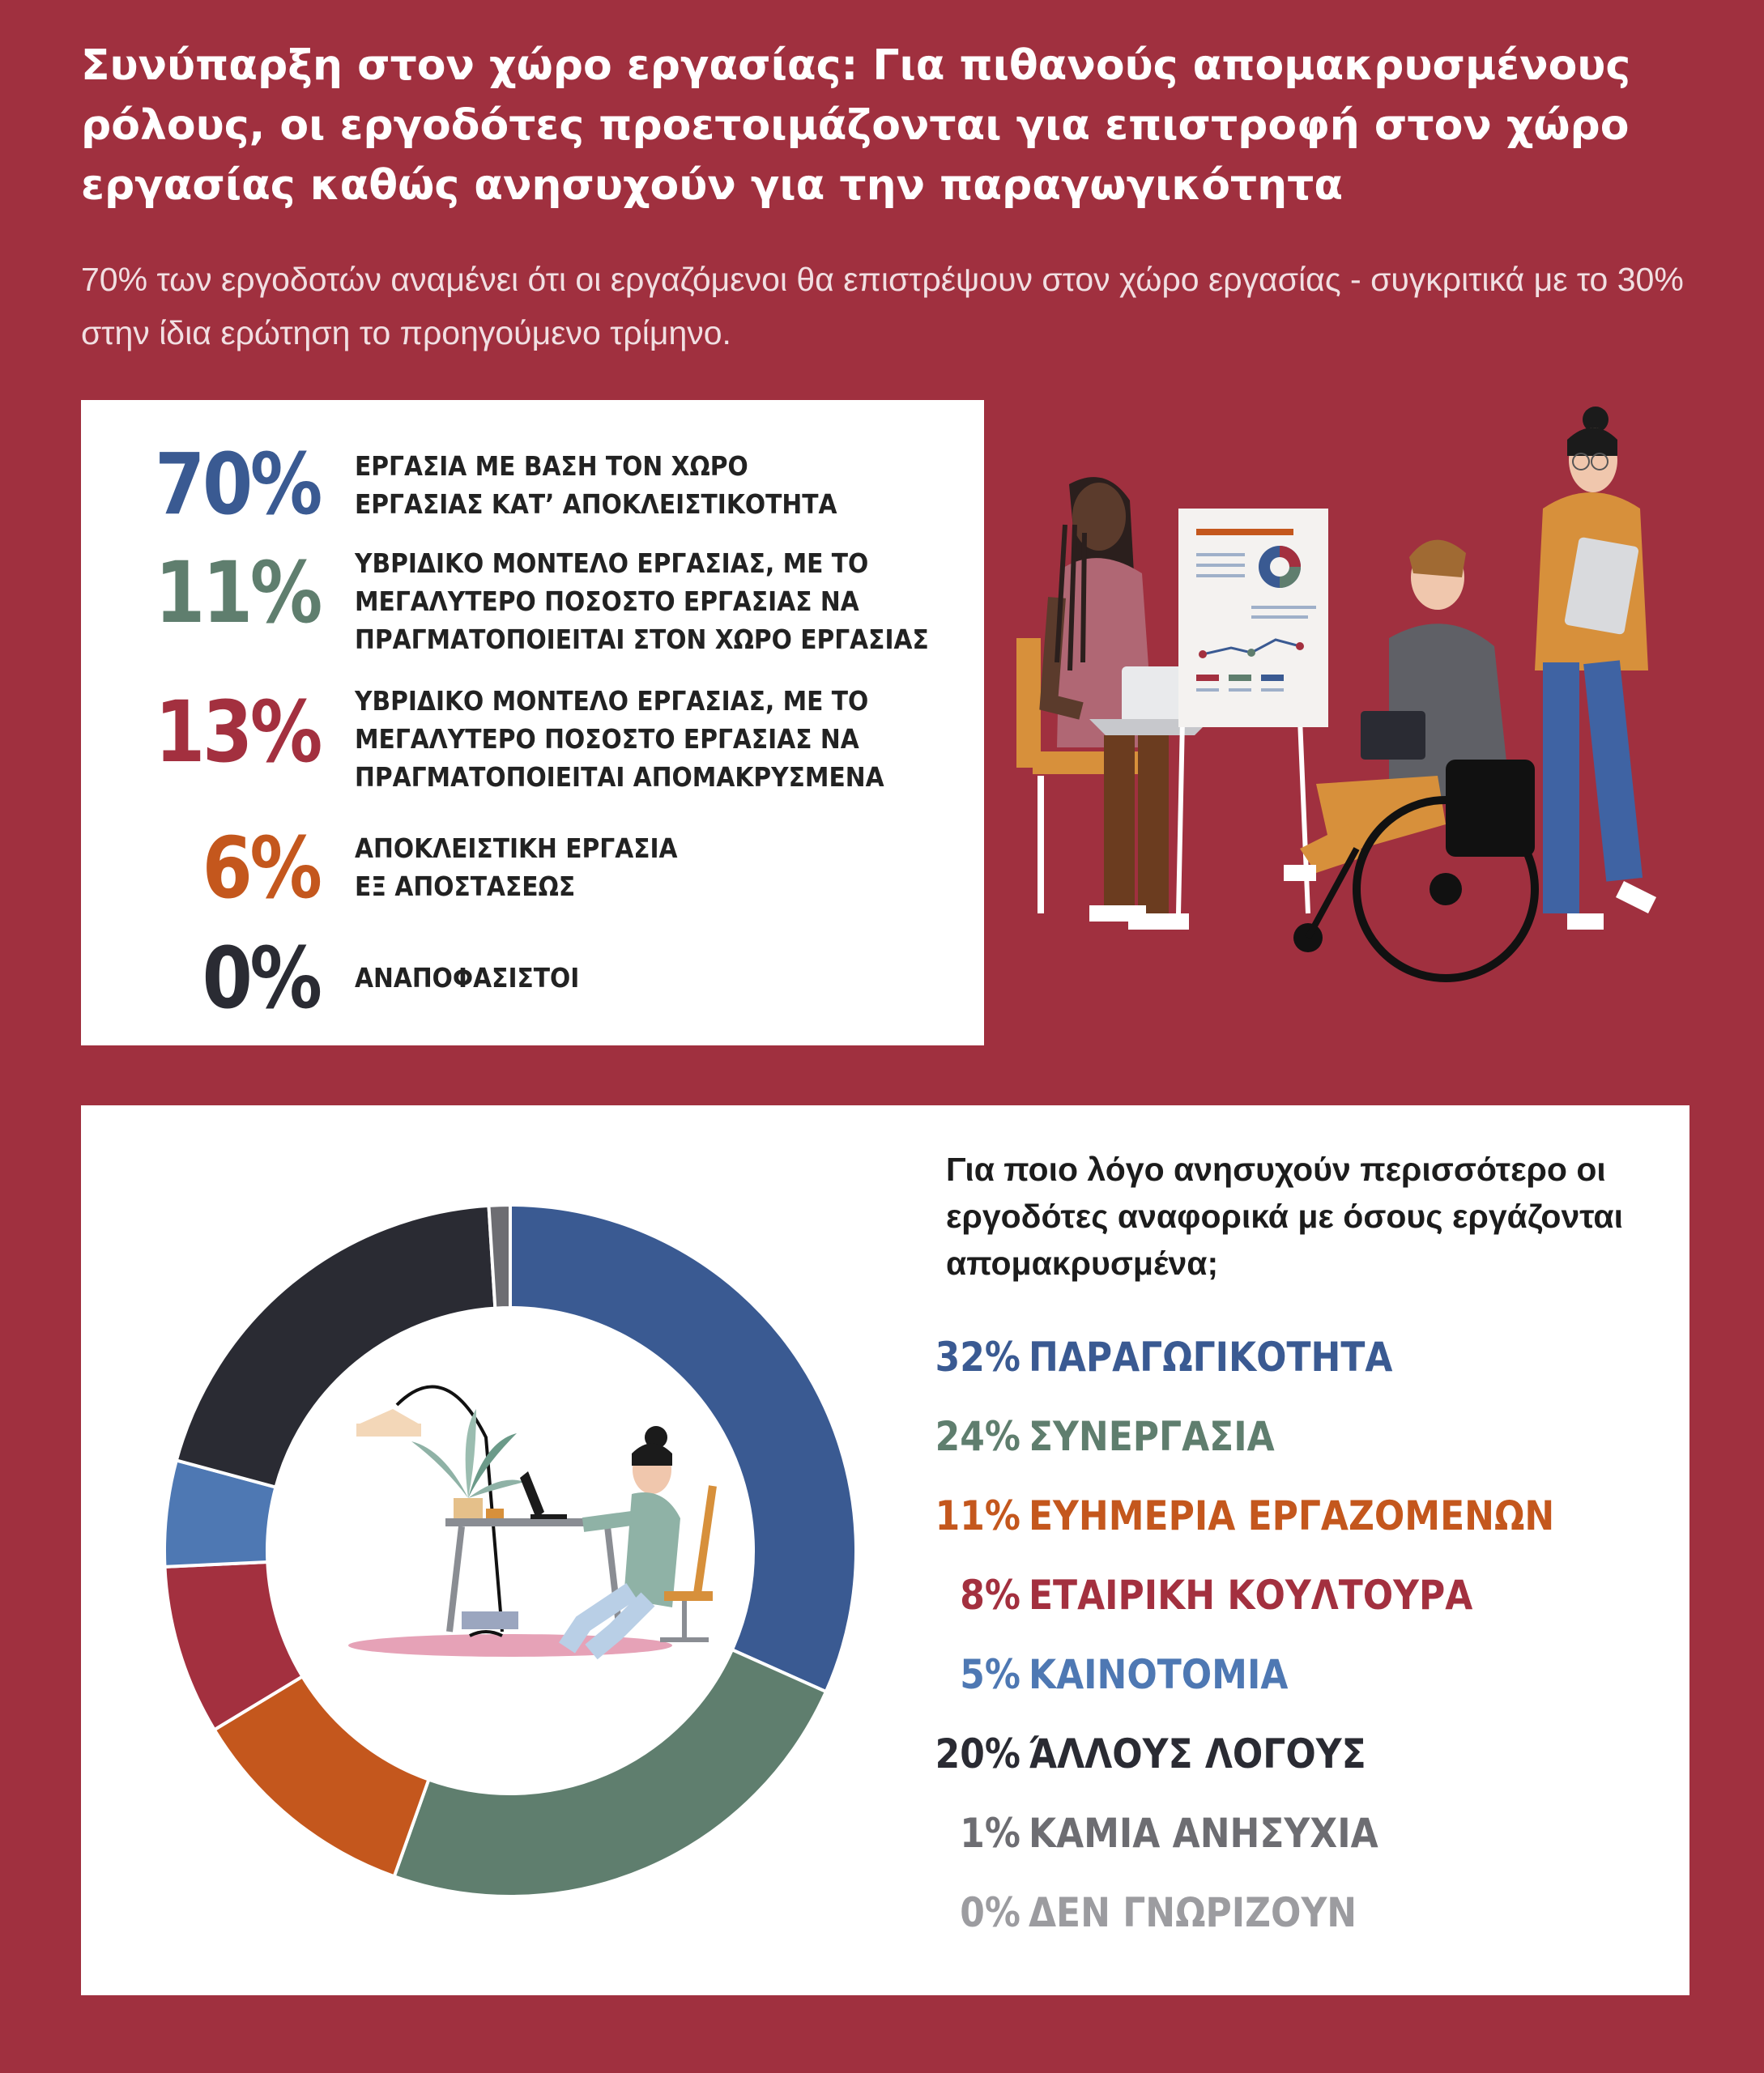  What do you see at coordinates (990, 1674) in the screenshot?
I see `legend-percent: 5%` at bounding box center [990, 1674].